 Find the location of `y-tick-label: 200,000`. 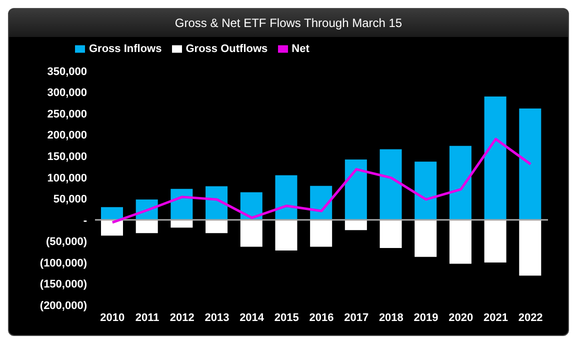

y-tick-label: 200,000 is located at coordinates (67, 136).